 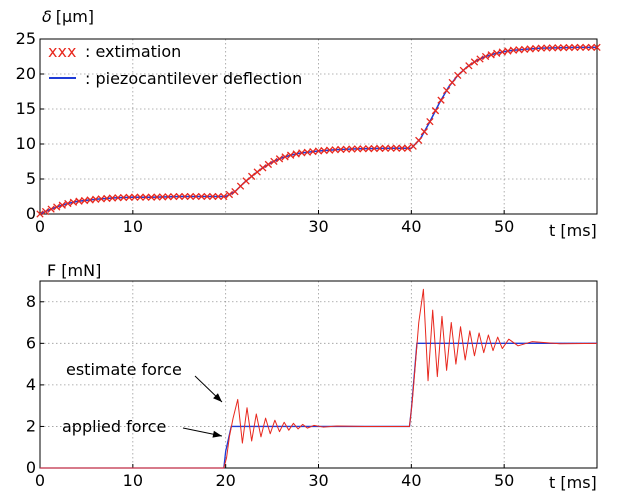 What do you see at coordinates (504, 480) in the screenshot?
I see `force-xtick-label: 50` at bounding box center [504, 480].